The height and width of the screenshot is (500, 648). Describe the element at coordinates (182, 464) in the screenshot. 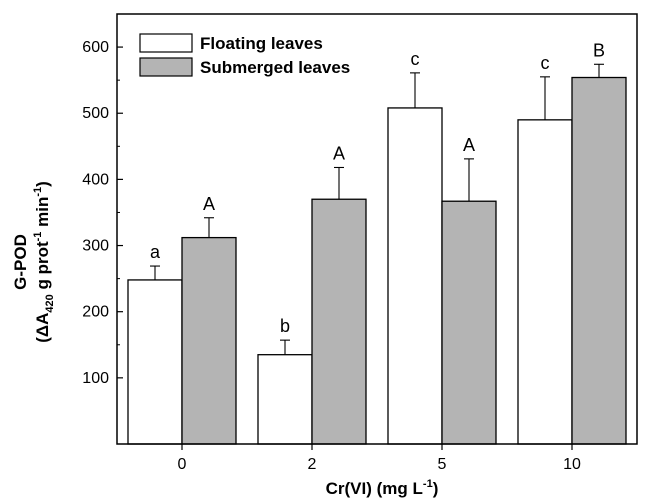

I see `x-tick-label-0: 0` at that location.